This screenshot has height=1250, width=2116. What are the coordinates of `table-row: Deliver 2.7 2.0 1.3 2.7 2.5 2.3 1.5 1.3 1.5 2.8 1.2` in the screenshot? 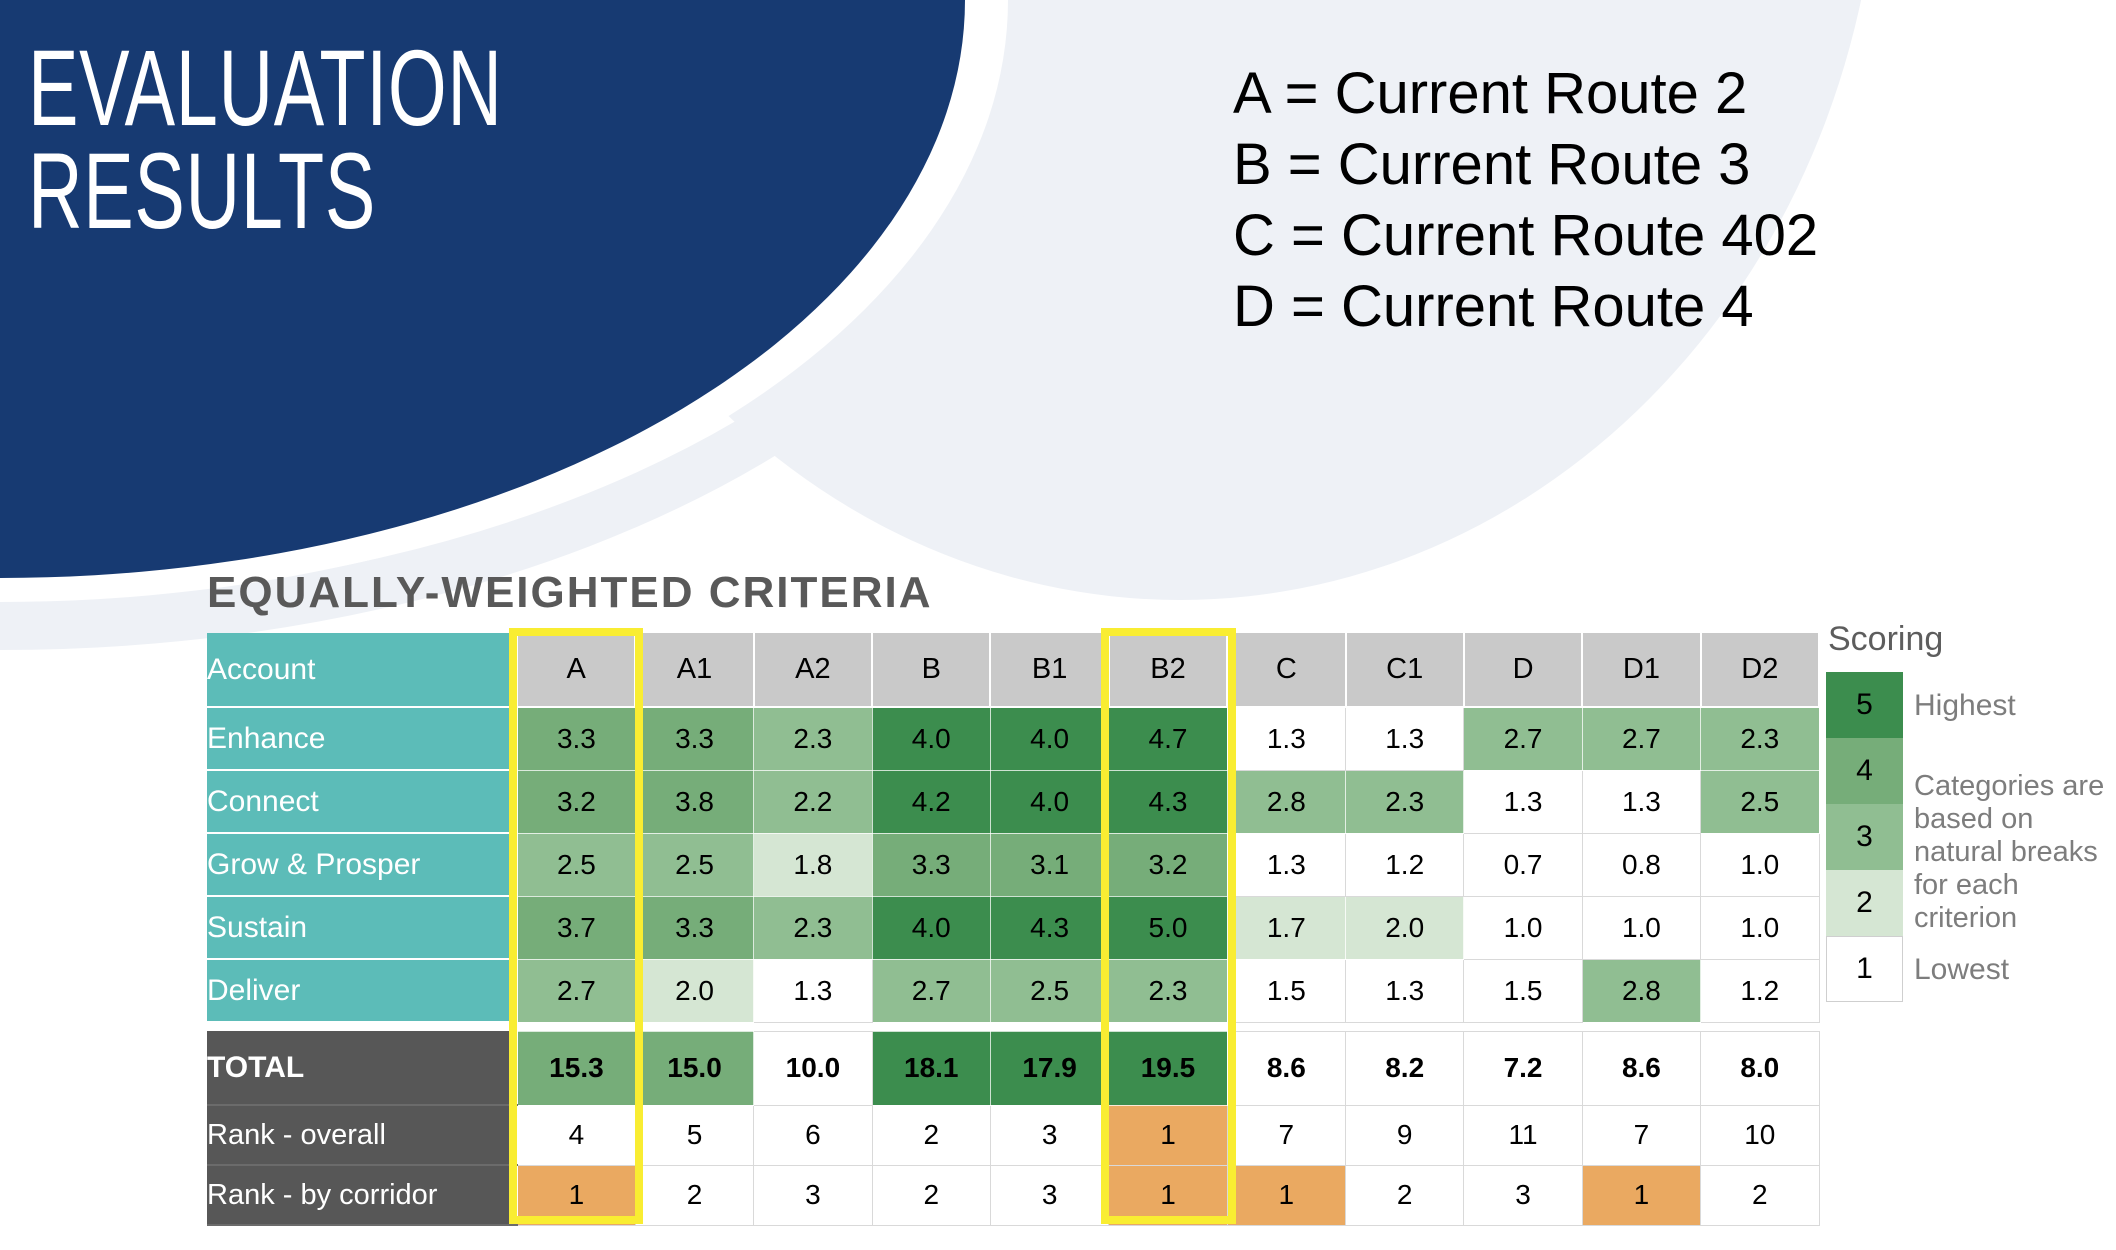 It's located at (1013, 990).